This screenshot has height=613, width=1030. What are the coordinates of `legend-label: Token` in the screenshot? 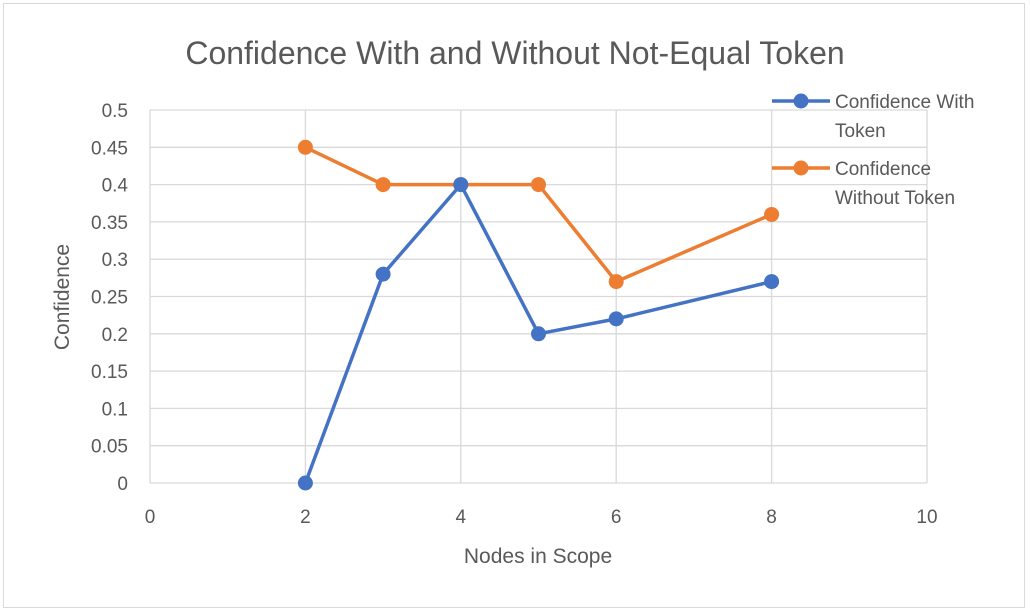 It's located at (860, 131).